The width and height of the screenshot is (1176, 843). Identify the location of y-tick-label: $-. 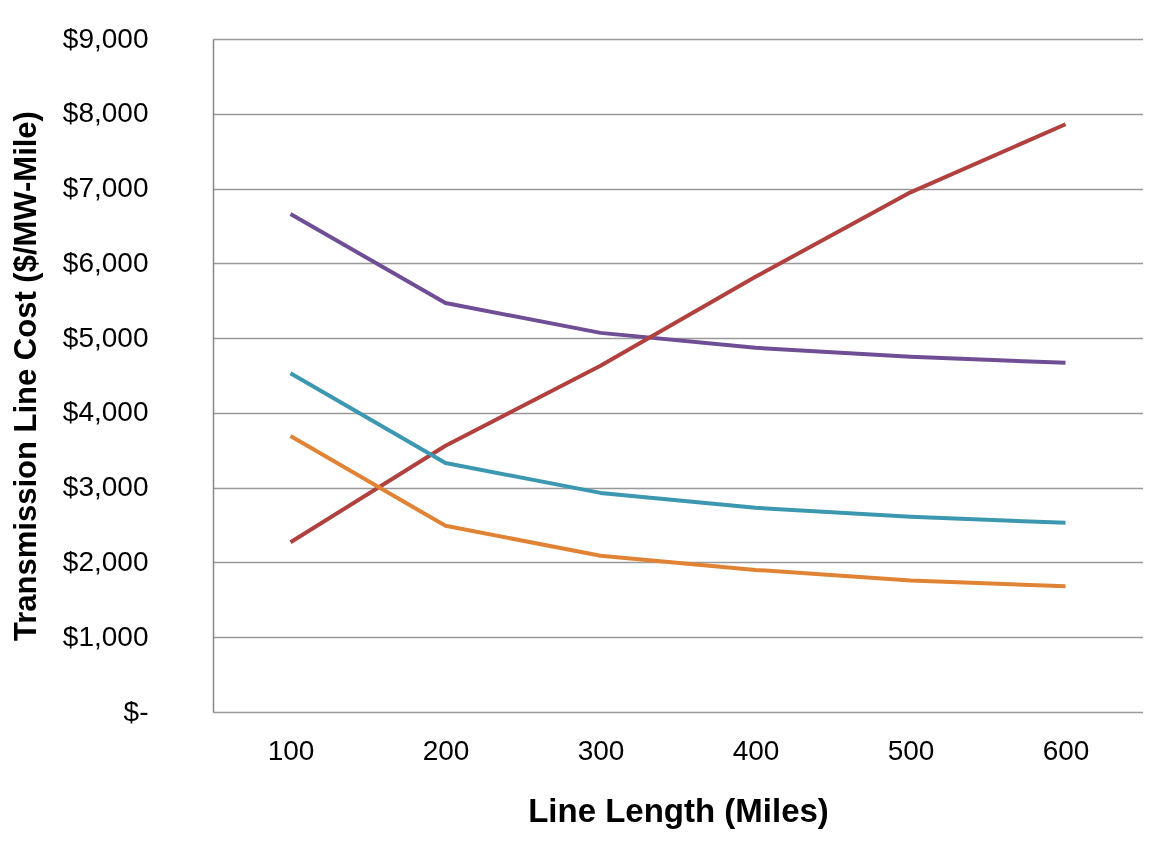
(136, 711).